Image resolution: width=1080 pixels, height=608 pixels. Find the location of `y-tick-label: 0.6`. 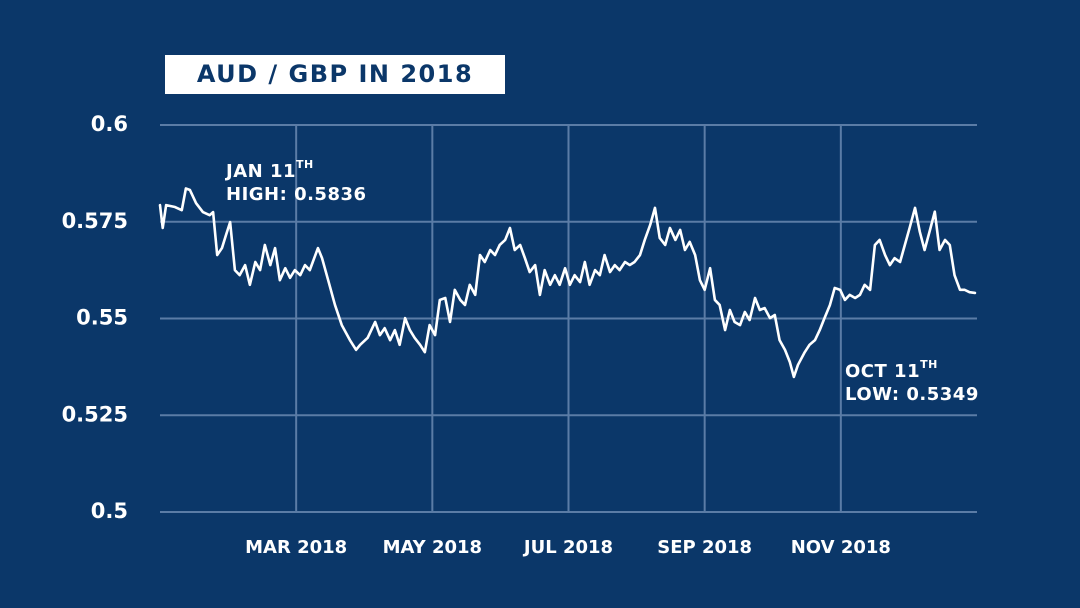

y-tick-label: 0.6 is located at coordinates (109, 124).